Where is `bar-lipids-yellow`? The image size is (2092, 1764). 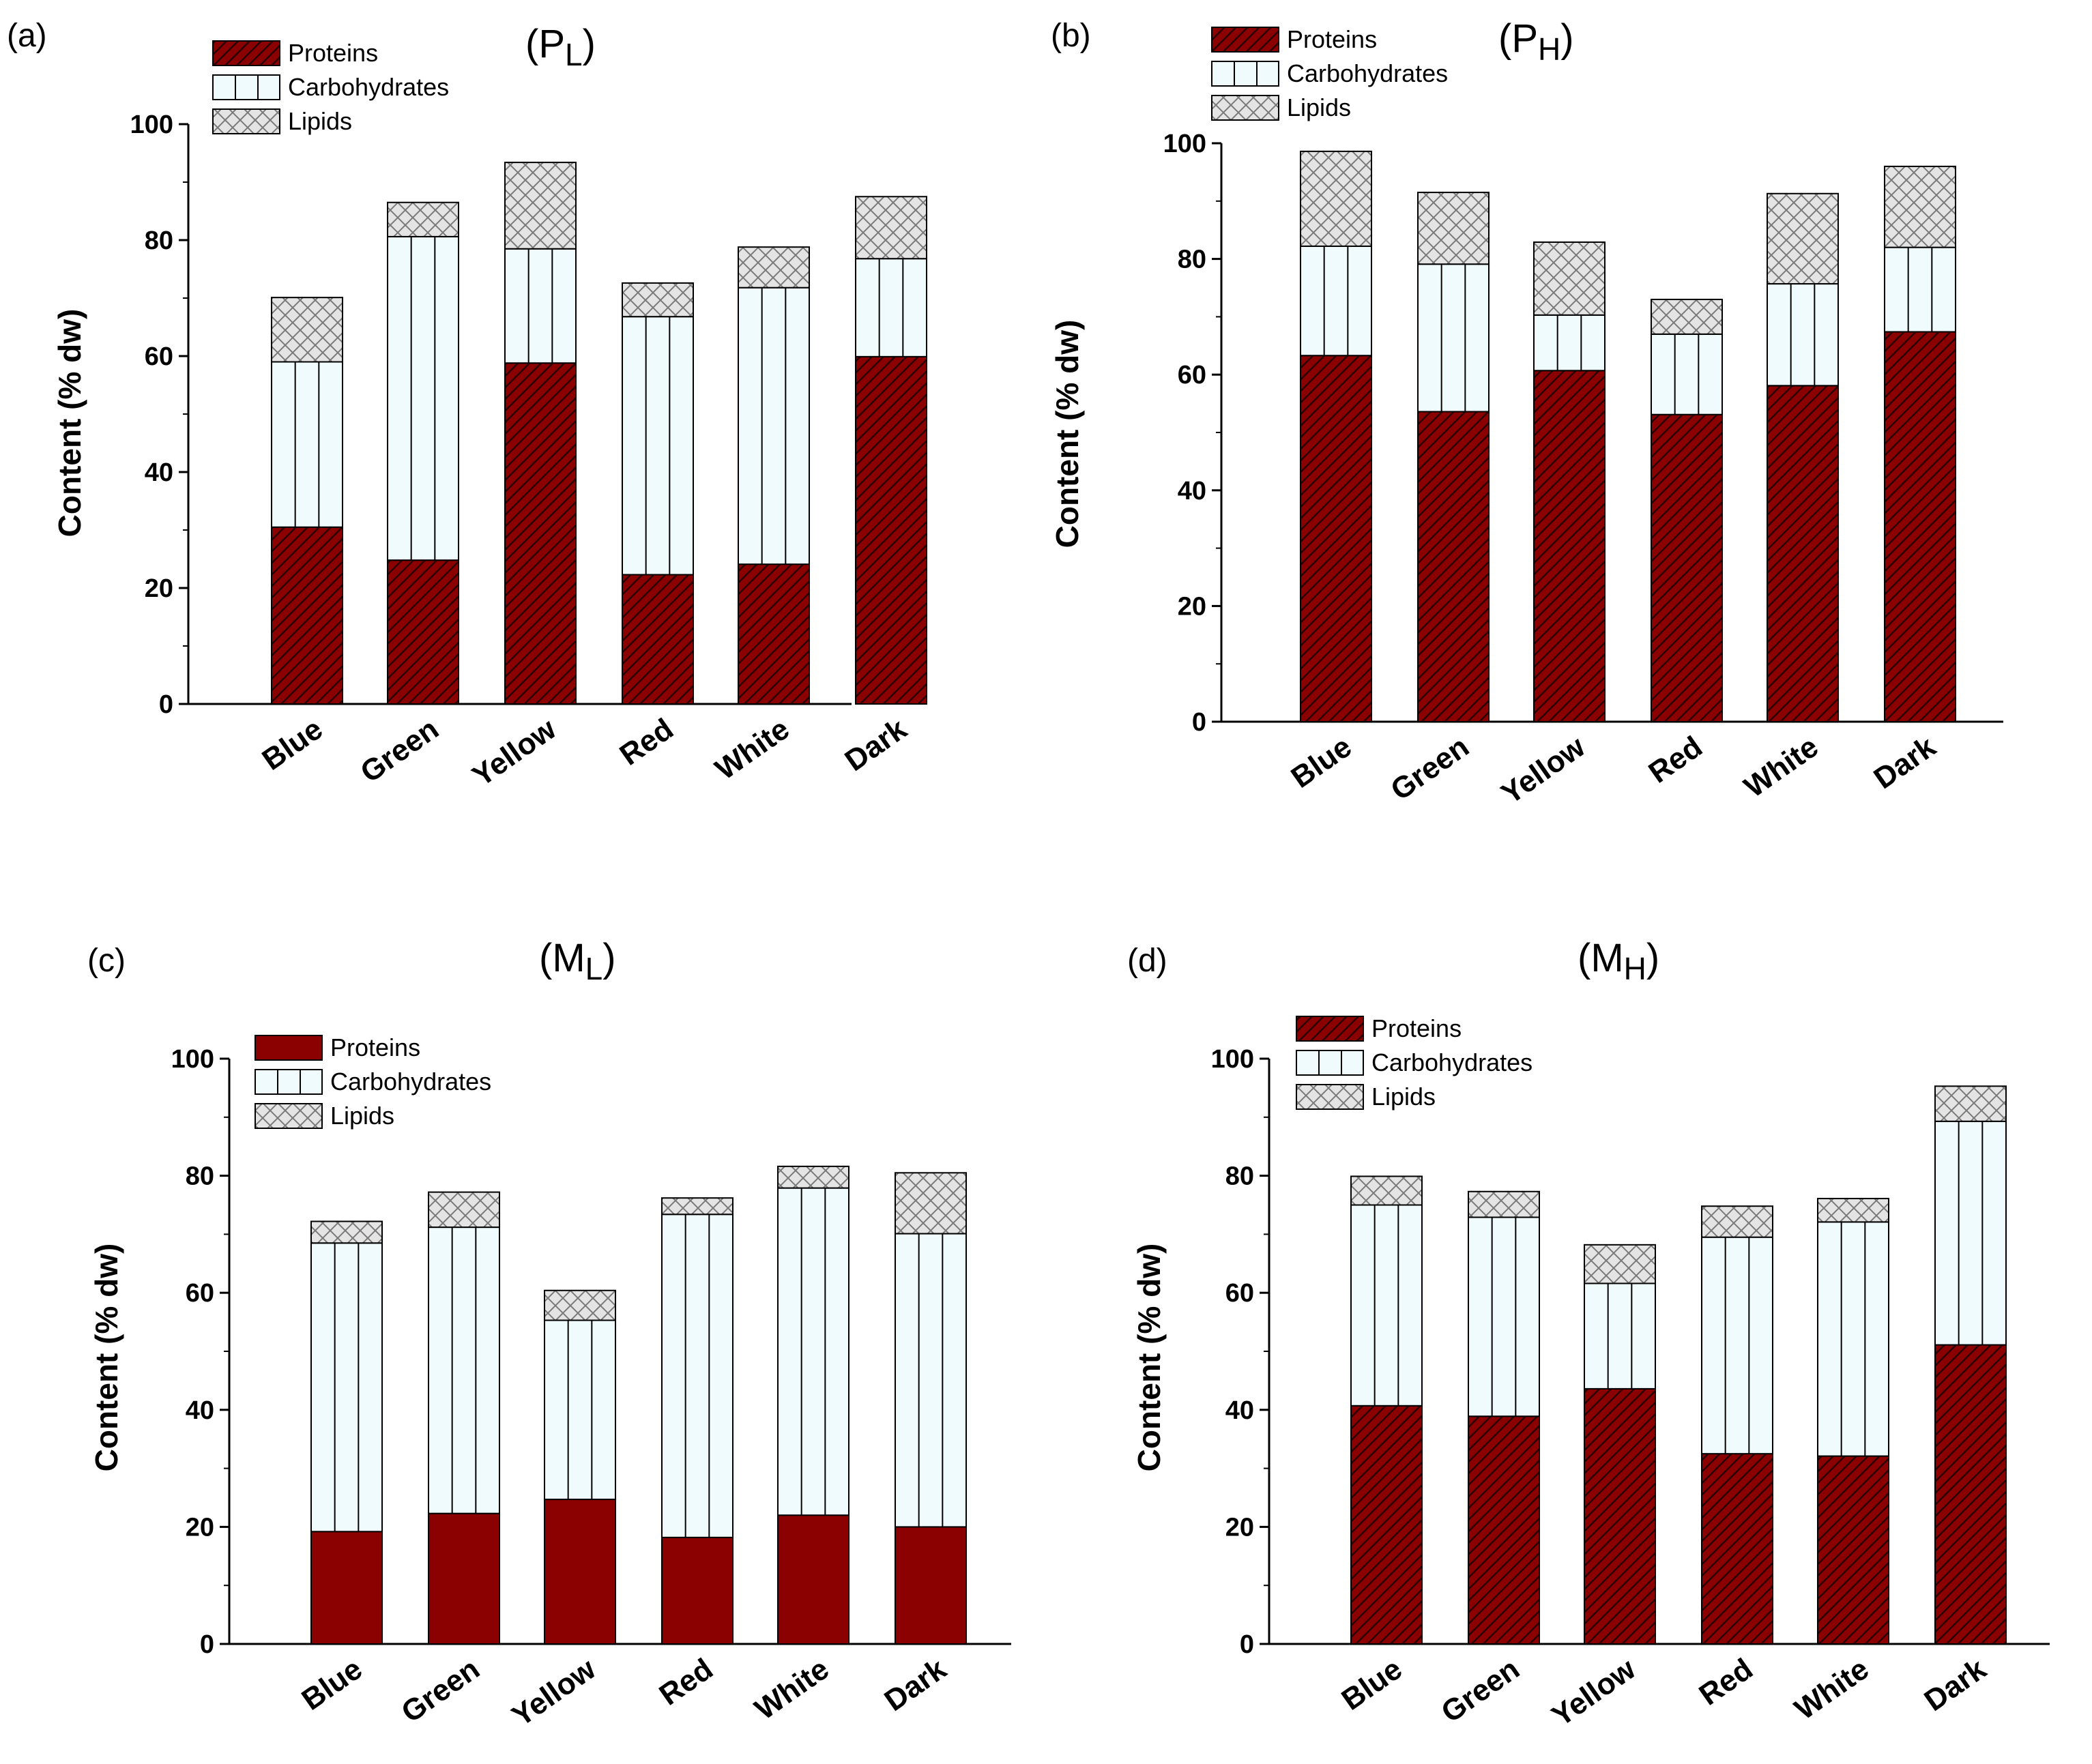
bar-lipids-yellow is located at coordinates (580, 1305).